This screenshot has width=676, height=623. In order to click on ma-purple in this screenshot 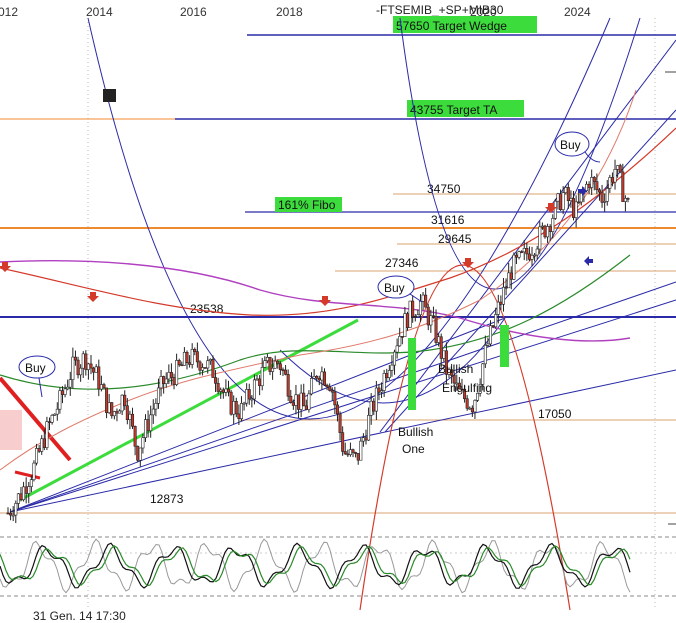, I will do `click(315, 301)`.